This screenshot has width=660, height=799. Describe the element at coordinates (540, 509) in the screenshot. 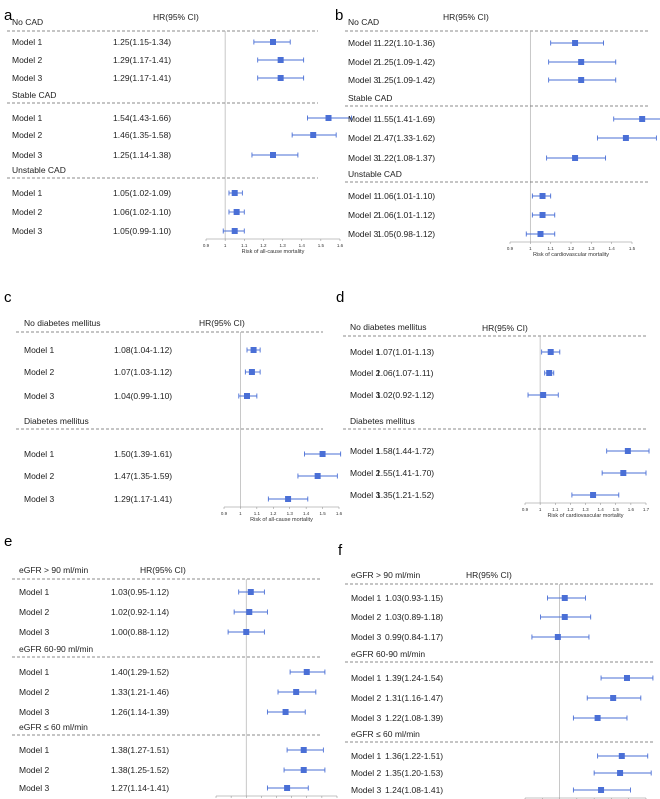

I see `x-tick-label: 1` at that location.